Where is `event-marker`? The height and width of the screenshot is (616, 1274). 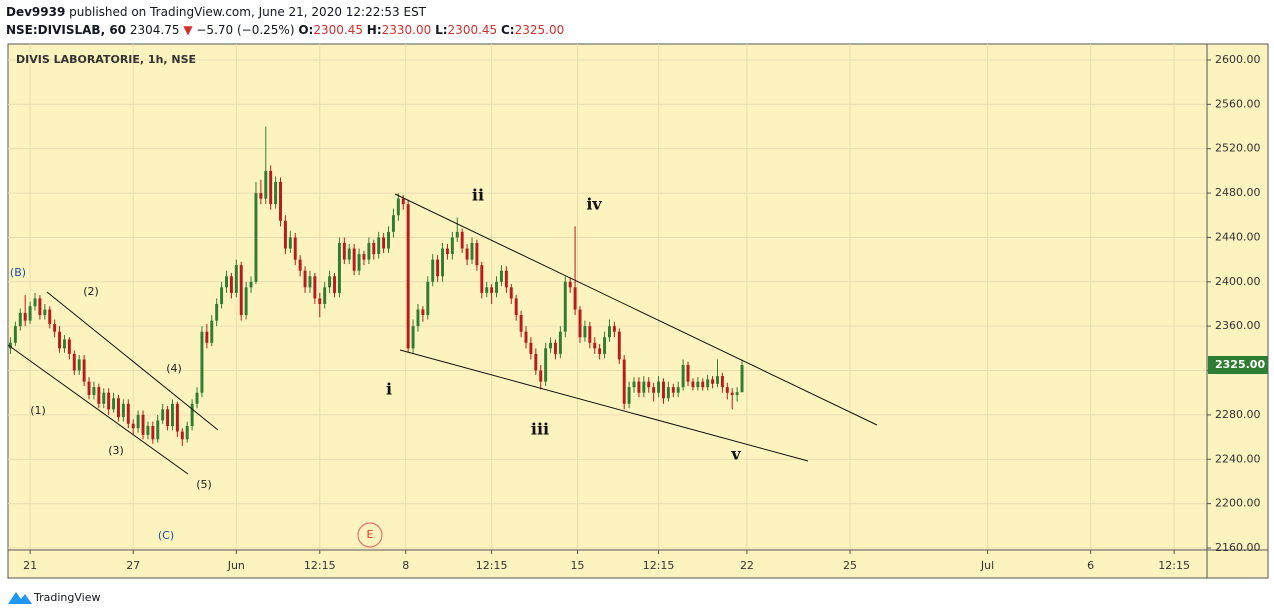
event-marker is located at coordinates (370, 535).